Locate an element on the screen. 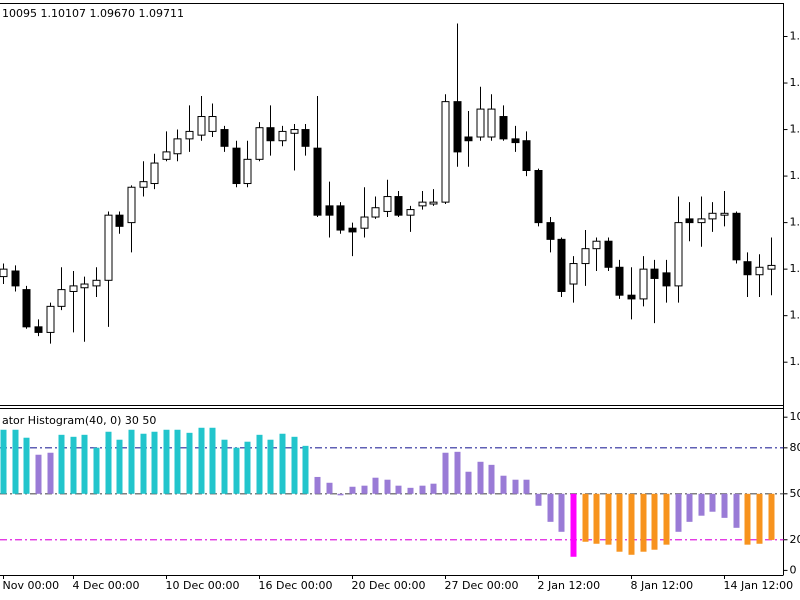 Image resolution: width=800 pixels, height=600 pixels. x-tick-label: 4 Dec 00:00 is located at coordinates (106, 585).